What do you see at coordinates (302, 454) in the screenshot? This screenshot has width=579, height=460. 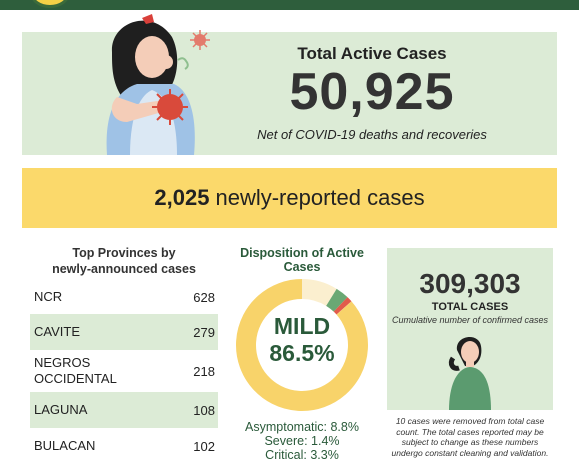 I see `legend-critical: Critical: 3.3%` at bounding box center [302, 454].